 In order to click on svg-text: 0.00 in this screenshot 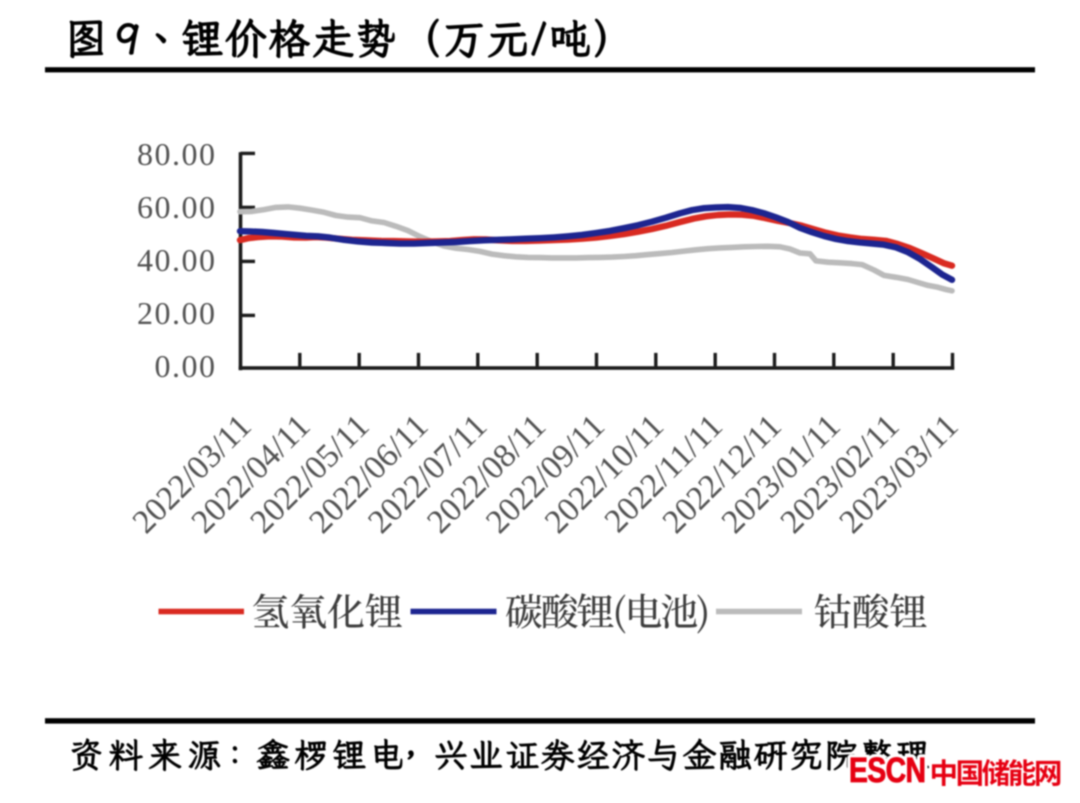, I will do `click(186, 366)`.